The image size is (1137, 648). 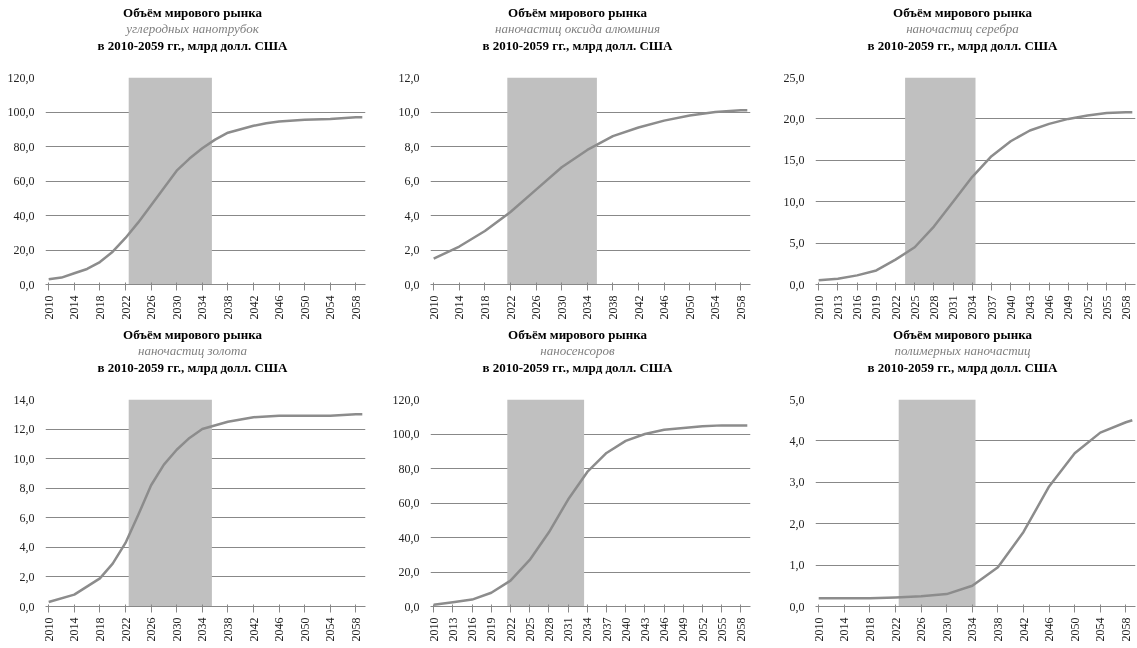 I want to click on chart-subtitle: наночастиц серебра, so click(x=962, y=29).